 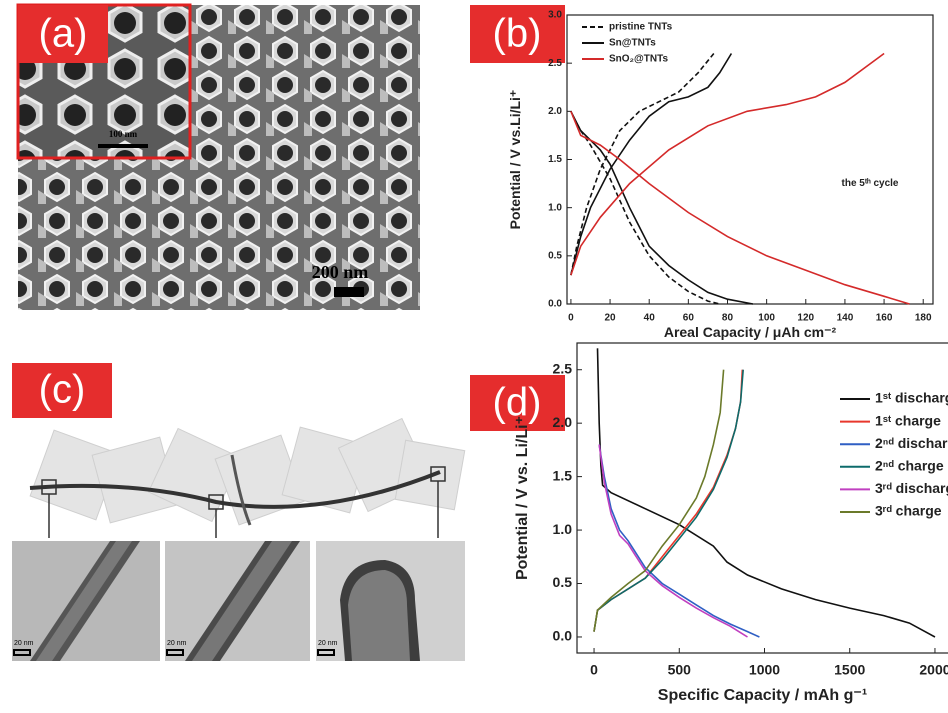 What do you see at coordinates (923, 318) in the screenshot?
I see `x-tick-label: 180` at bounding box center [923, 318].